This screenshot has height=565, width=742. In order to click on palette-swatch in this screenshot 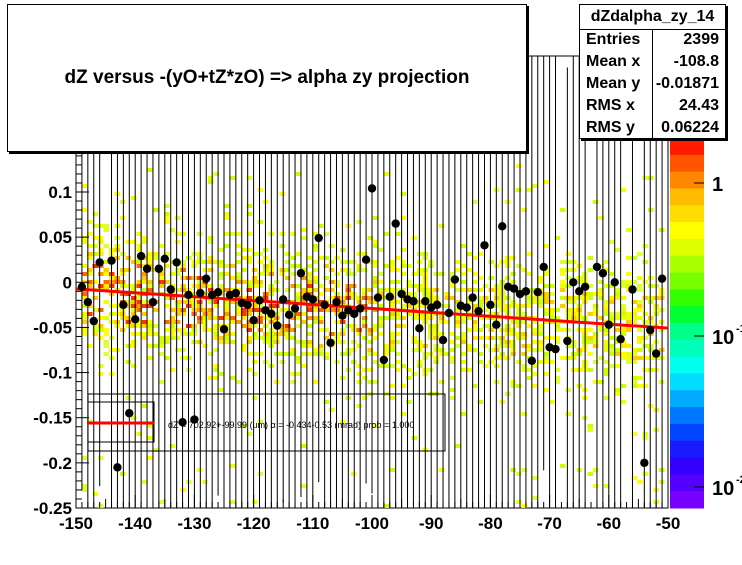, I will do `click(687, 231)`.